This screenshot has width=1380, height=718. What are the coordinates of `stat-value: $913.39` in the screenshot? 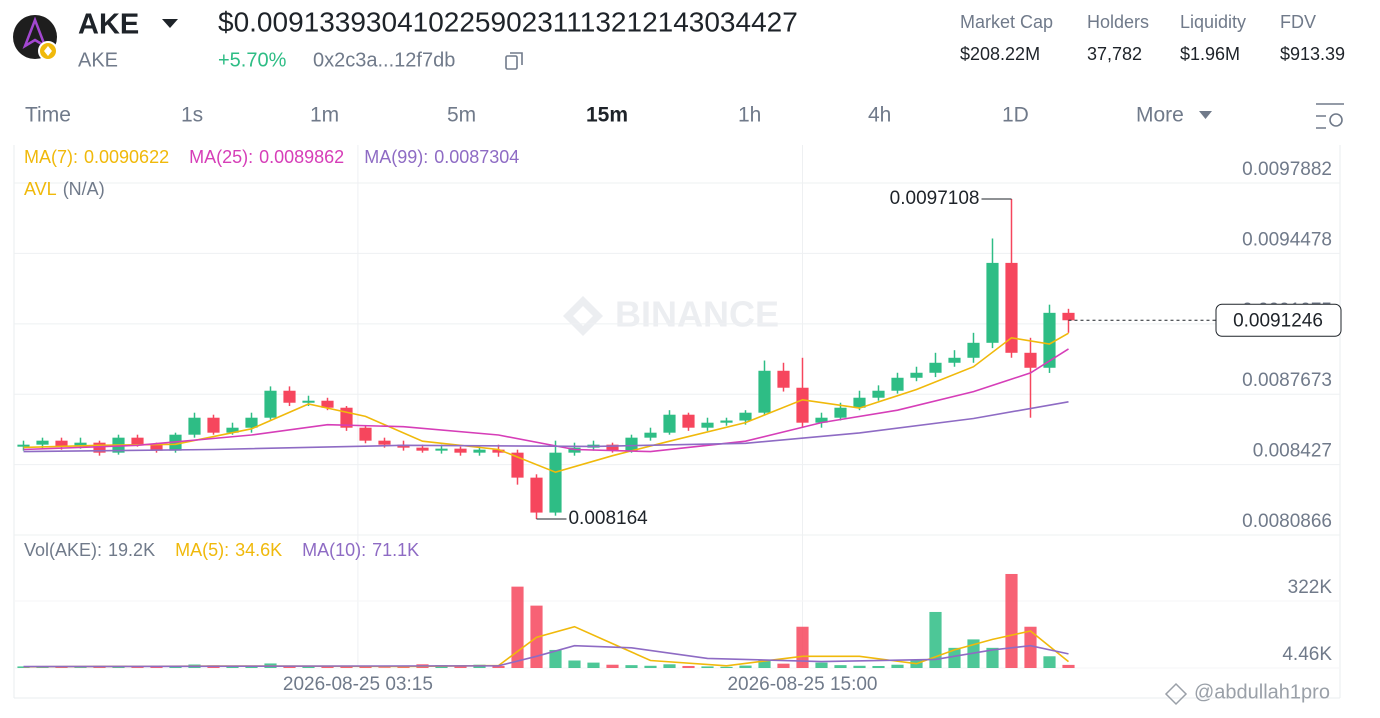 It's located at (1312, 54).